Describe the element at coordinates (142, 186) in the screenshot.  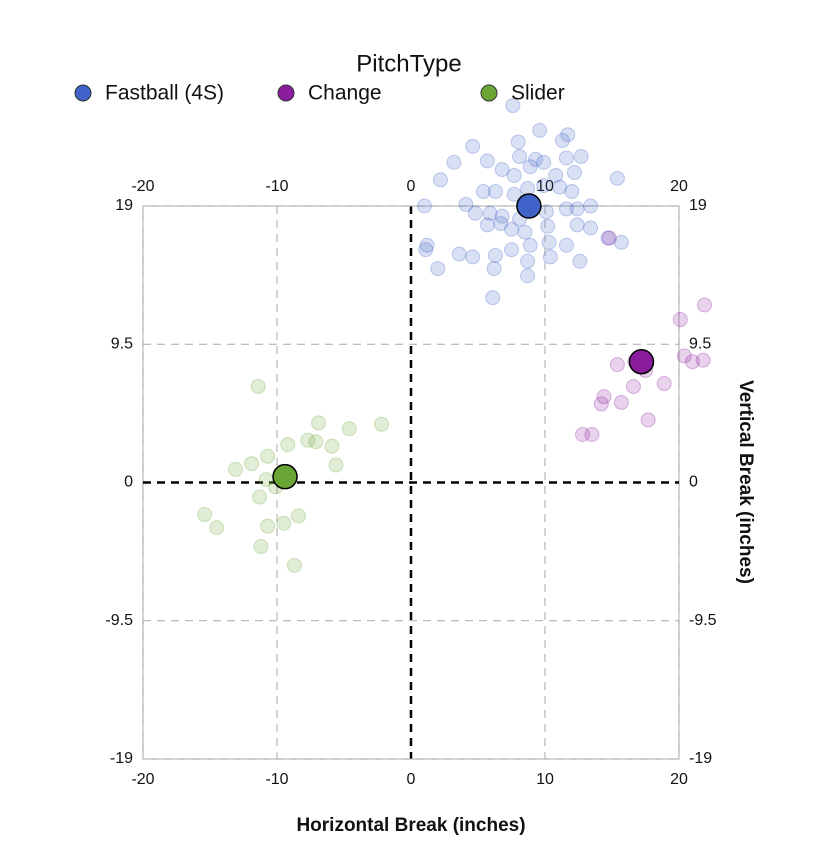
I see `x-tick-label-top: -20` at that location.